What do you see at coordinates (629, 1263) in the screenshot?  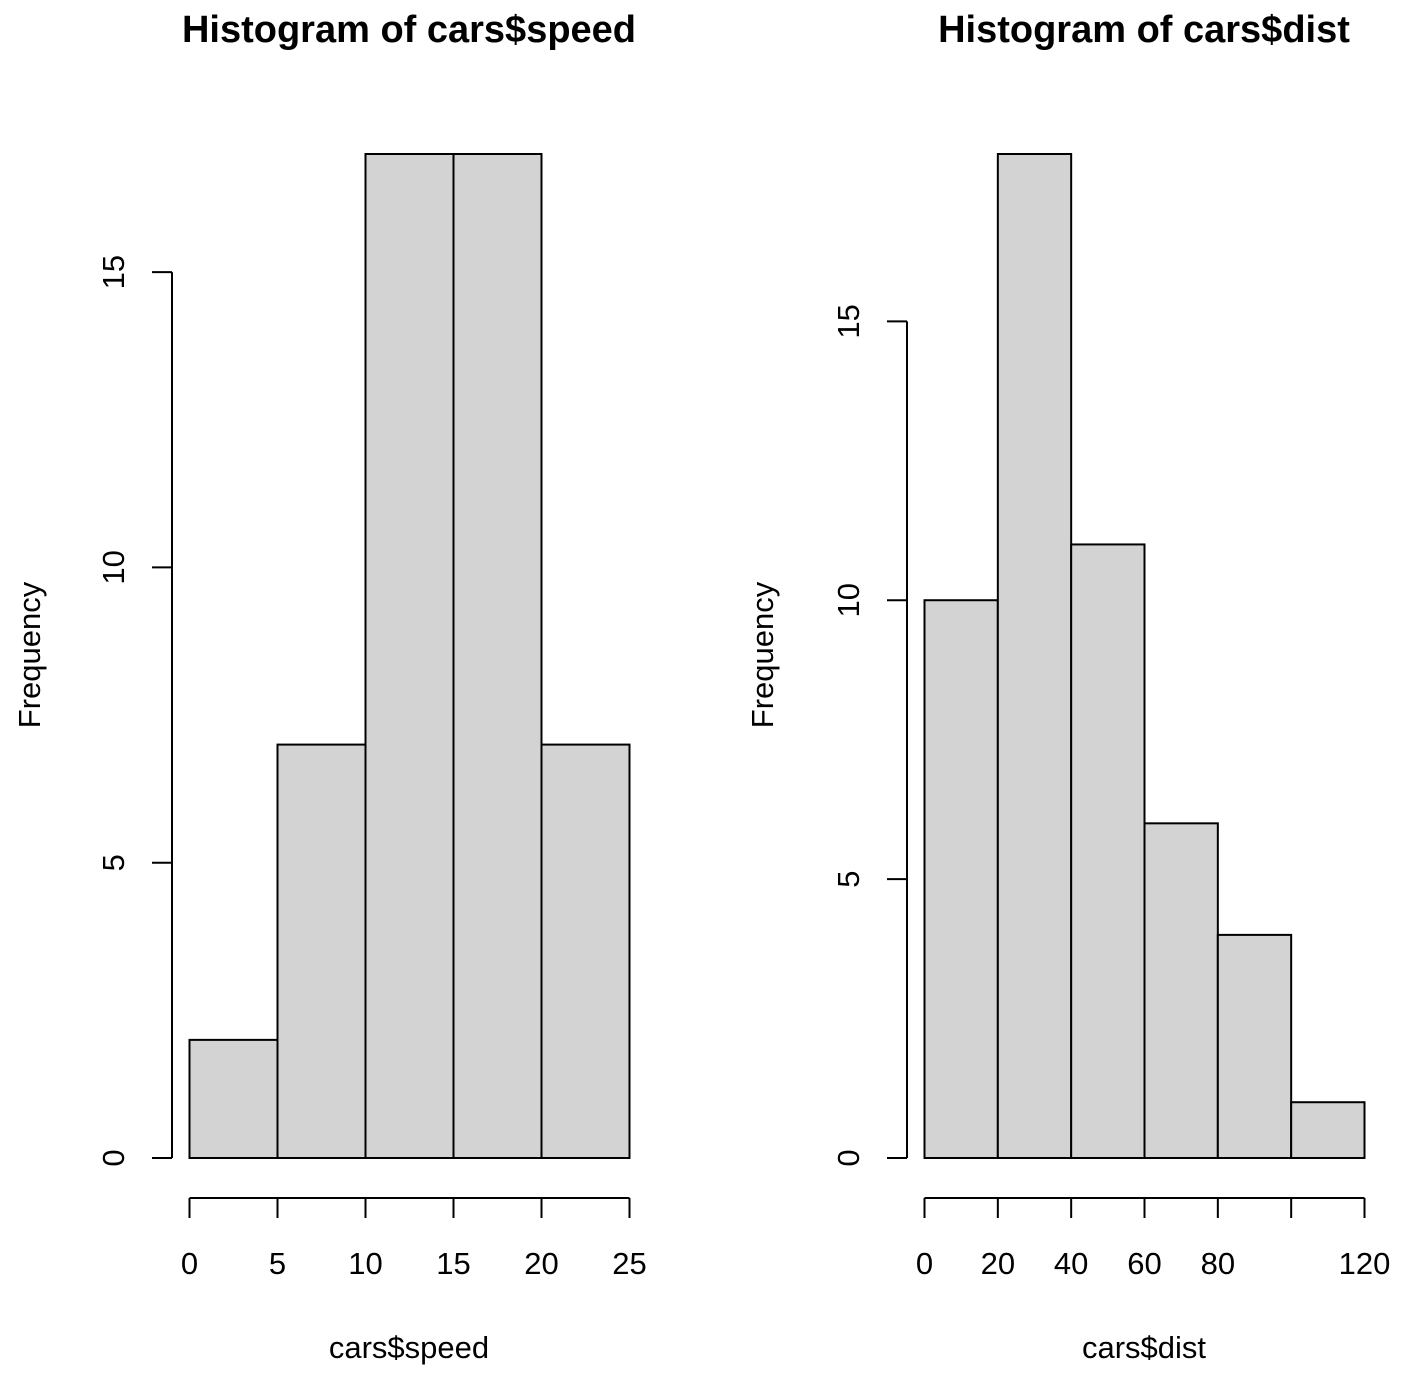 I see `x-tick-label: 25` at bounding box center [629, 1263].